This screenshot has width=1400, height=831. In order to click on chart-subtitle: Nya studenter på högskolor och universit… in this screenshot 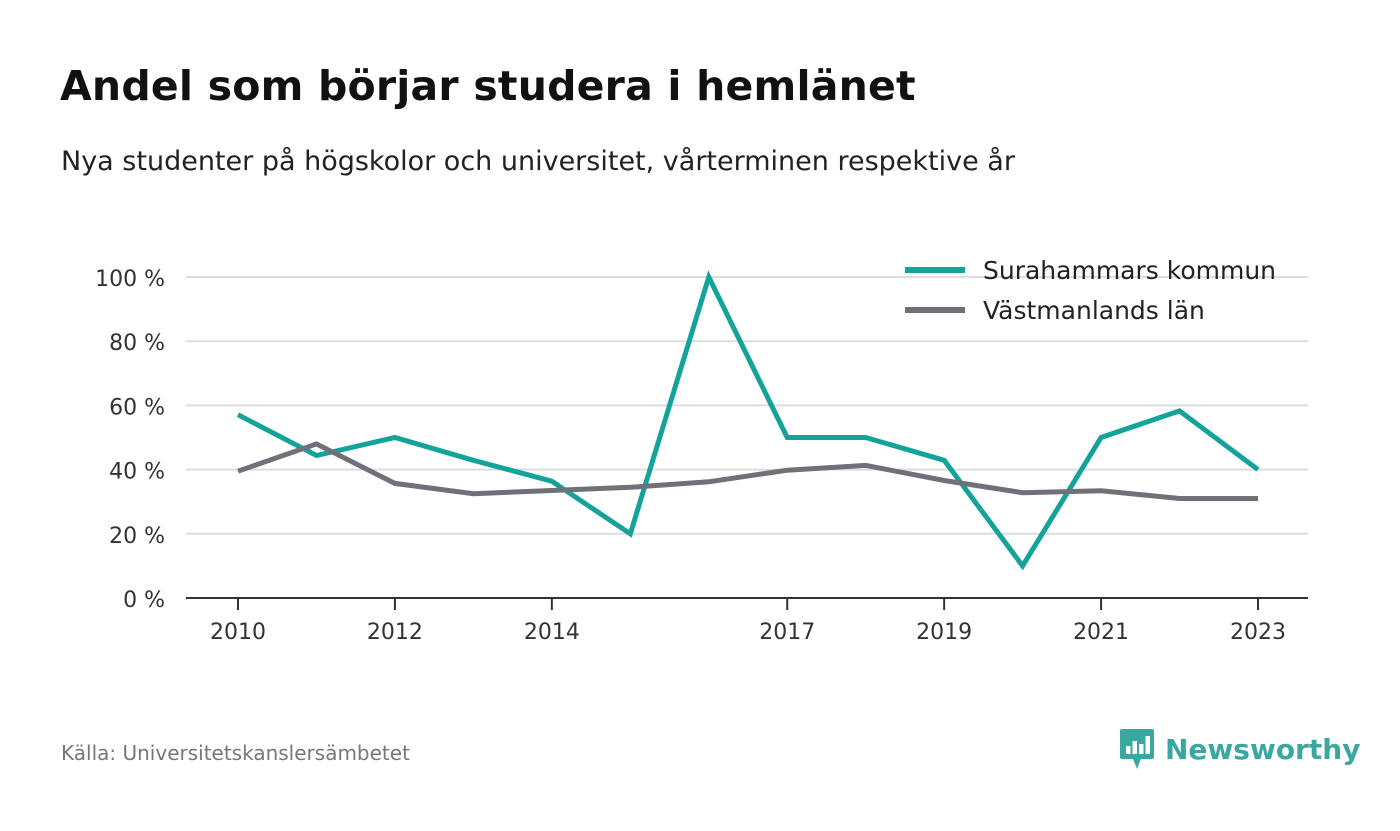, I will do `click(538, 161)`.